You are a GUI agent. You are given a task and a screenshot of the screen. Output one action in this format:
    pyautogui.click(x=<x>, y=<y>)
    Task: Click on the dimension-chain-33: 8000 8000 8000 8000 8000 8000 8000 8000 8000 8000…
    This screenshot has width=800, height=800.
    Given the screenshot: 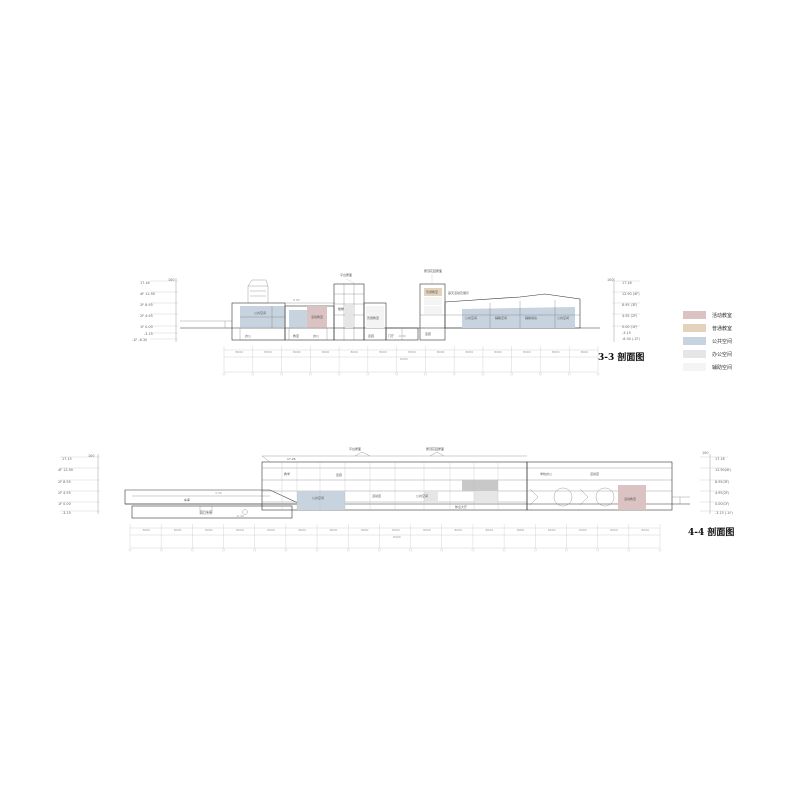 What is the action you would take?
    pyautogui.click(x=411, y=361)
    